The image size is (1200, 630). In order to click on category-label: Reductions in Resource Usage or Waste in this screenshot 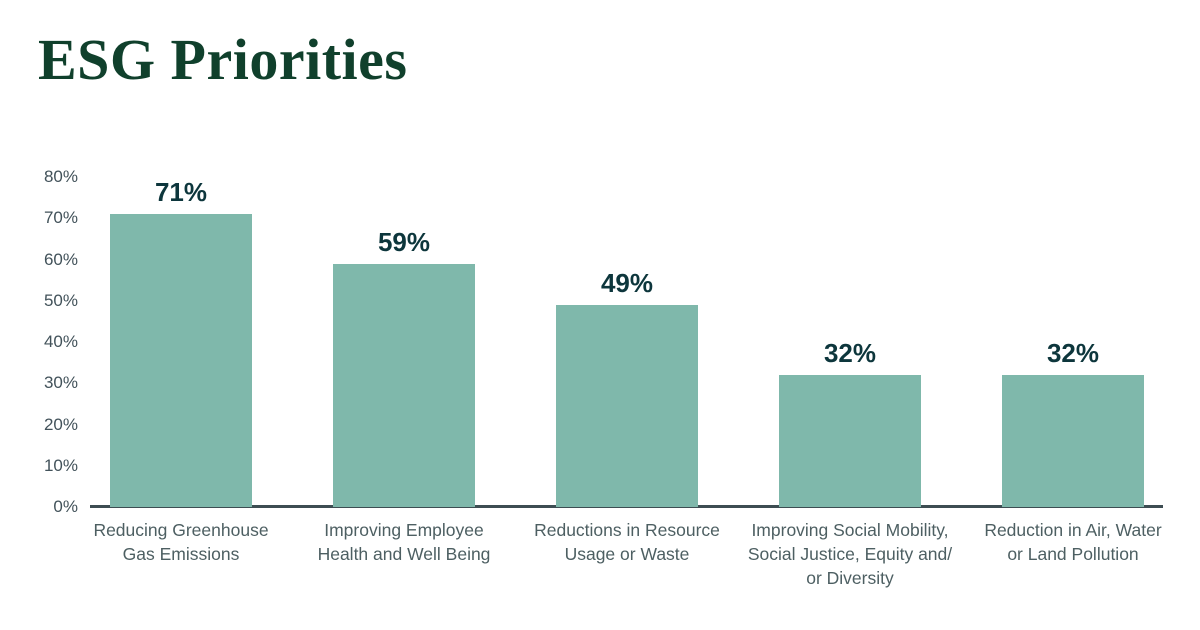, I will do `click(627, 542)`.